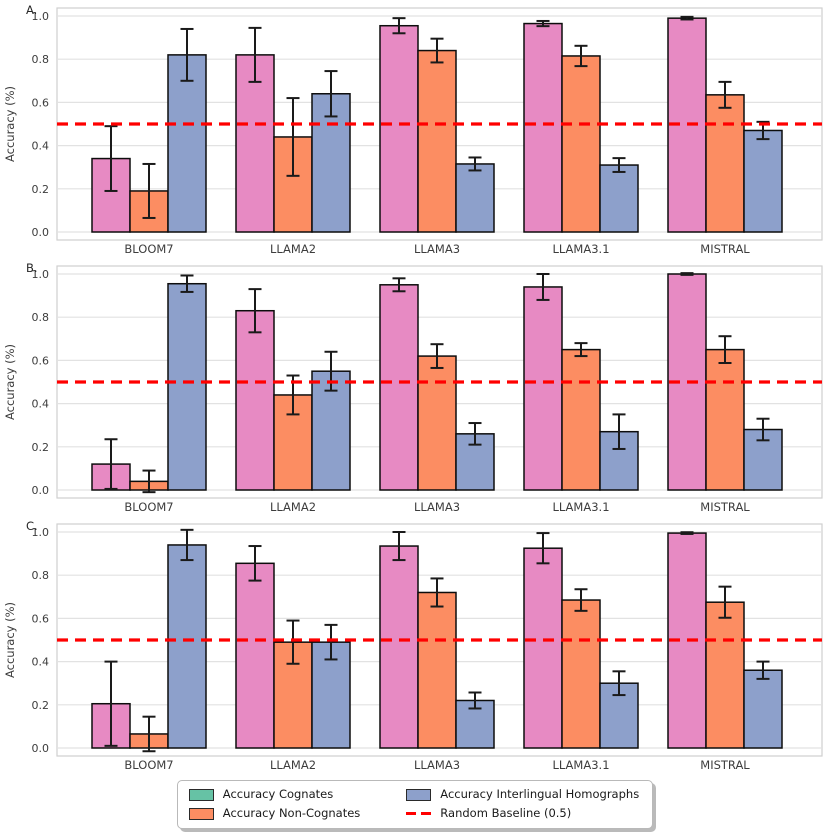 This screenshot has height=833, width=830. What do you see at coordinates (506, 813) in the screenshot?
I see `legend-label-baseline: Random Baseline (0.5)` at bounding box center [506, 813].